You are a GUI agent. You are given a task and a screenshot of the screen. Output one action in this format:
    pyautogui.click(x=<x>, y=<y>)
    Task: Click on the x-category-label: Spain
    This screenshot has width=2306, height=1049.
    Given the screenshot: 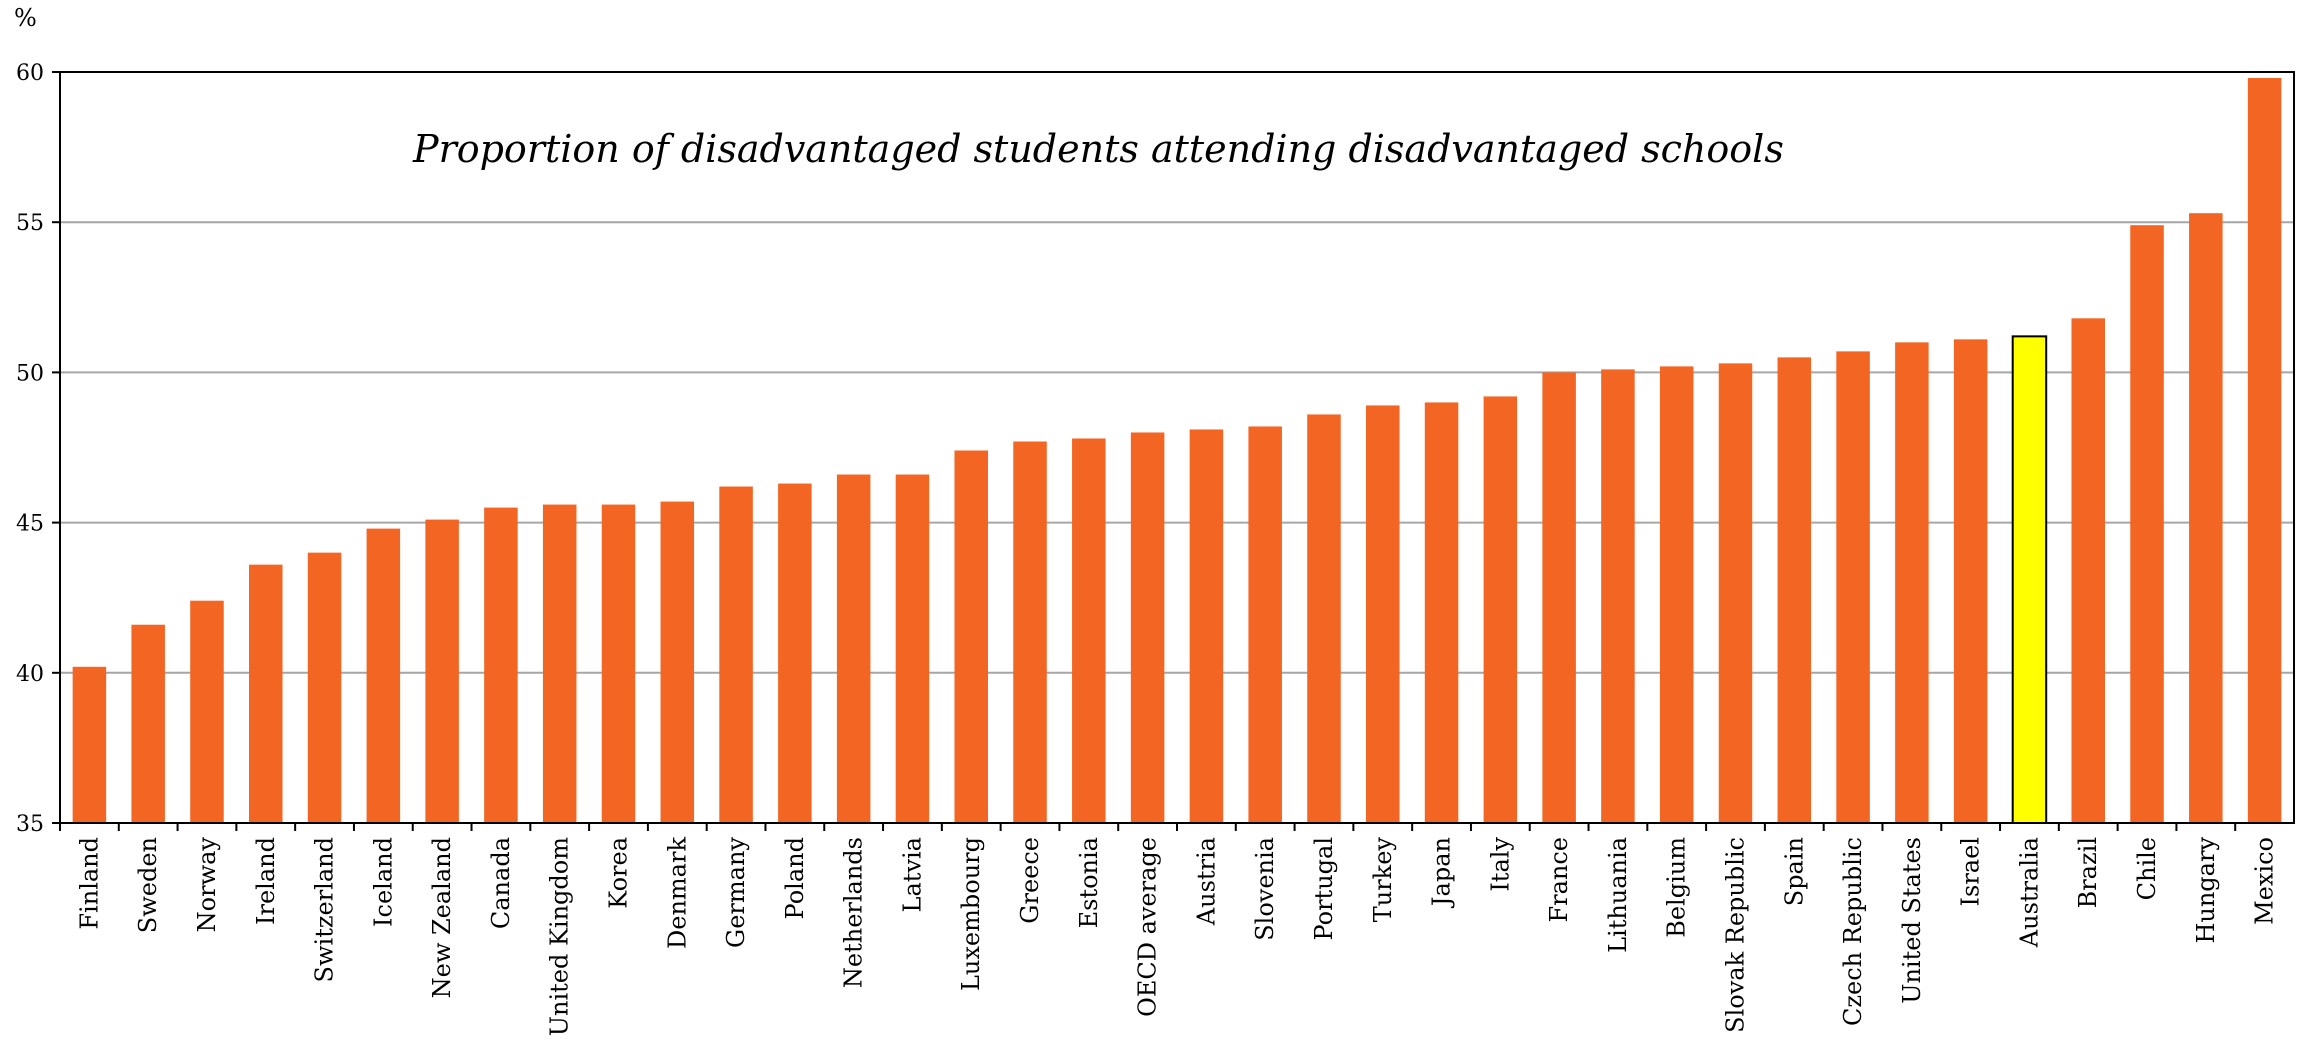 What is the action you would take?
    pyautogui.click(x=1794, y=871)
    